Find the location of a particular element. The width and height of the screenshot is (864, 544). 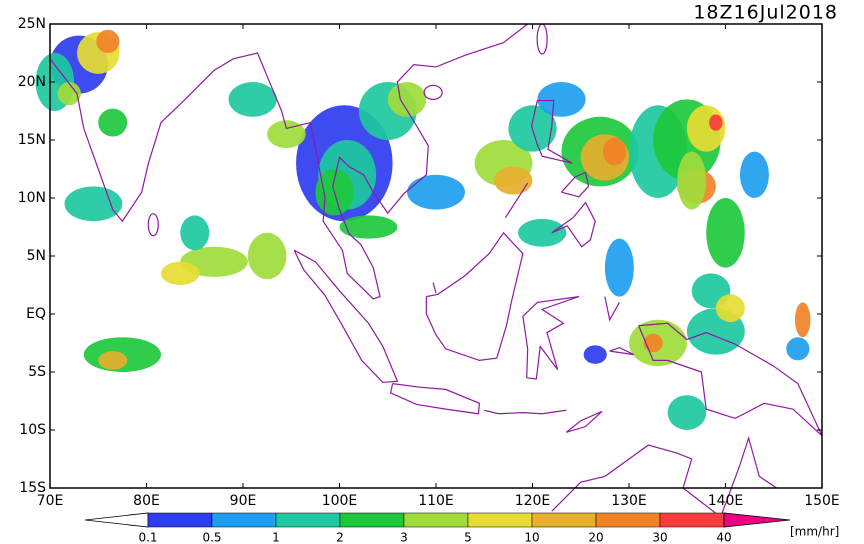

lon-label: 120E is located at coordinates (533, 501).